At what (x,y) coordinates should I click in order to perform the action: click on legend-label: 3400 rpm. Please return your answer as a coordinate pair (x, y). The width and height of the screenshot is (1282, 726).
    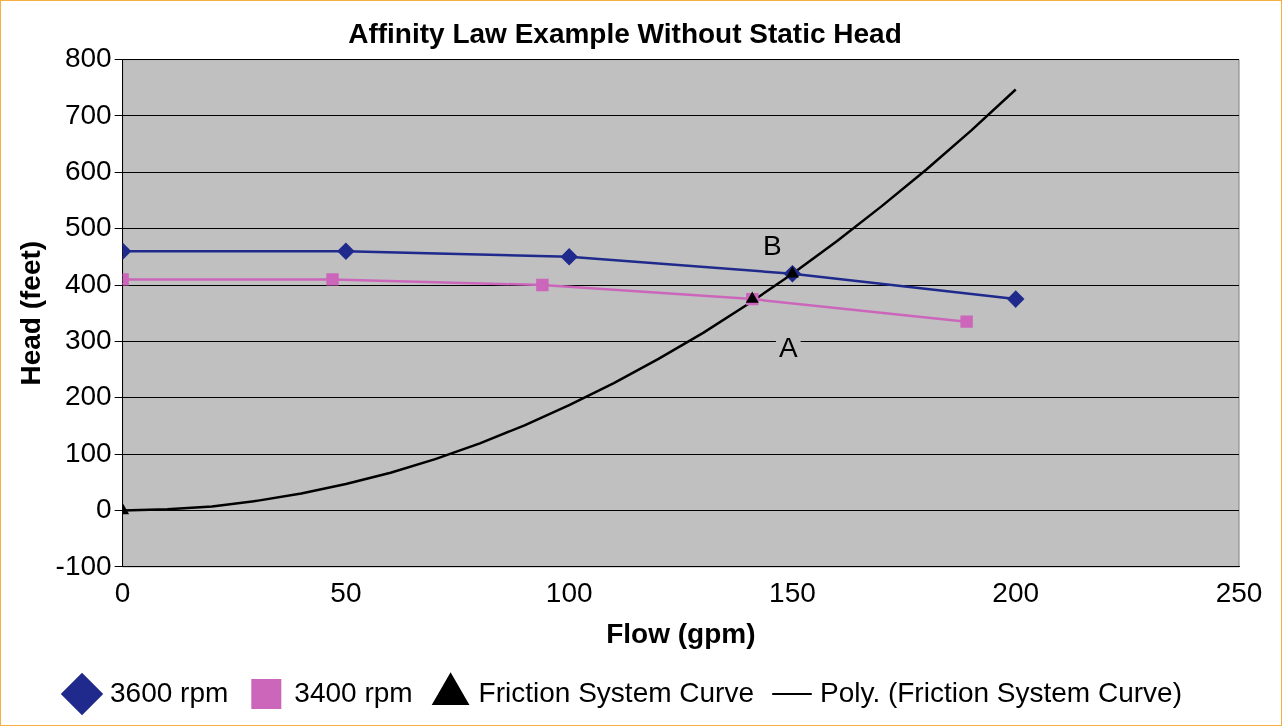
    Looking at the image, I should click on (353, 692).